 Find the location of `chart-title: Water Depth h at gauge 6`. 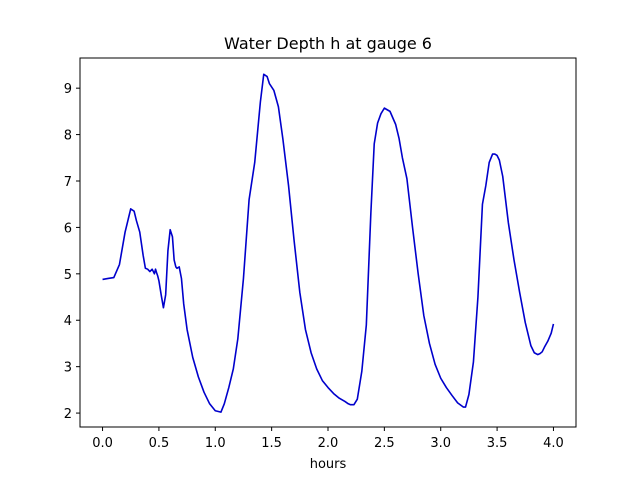

chart-title: Water Depth h at gauge 6 is located at coordinates (328, 43).